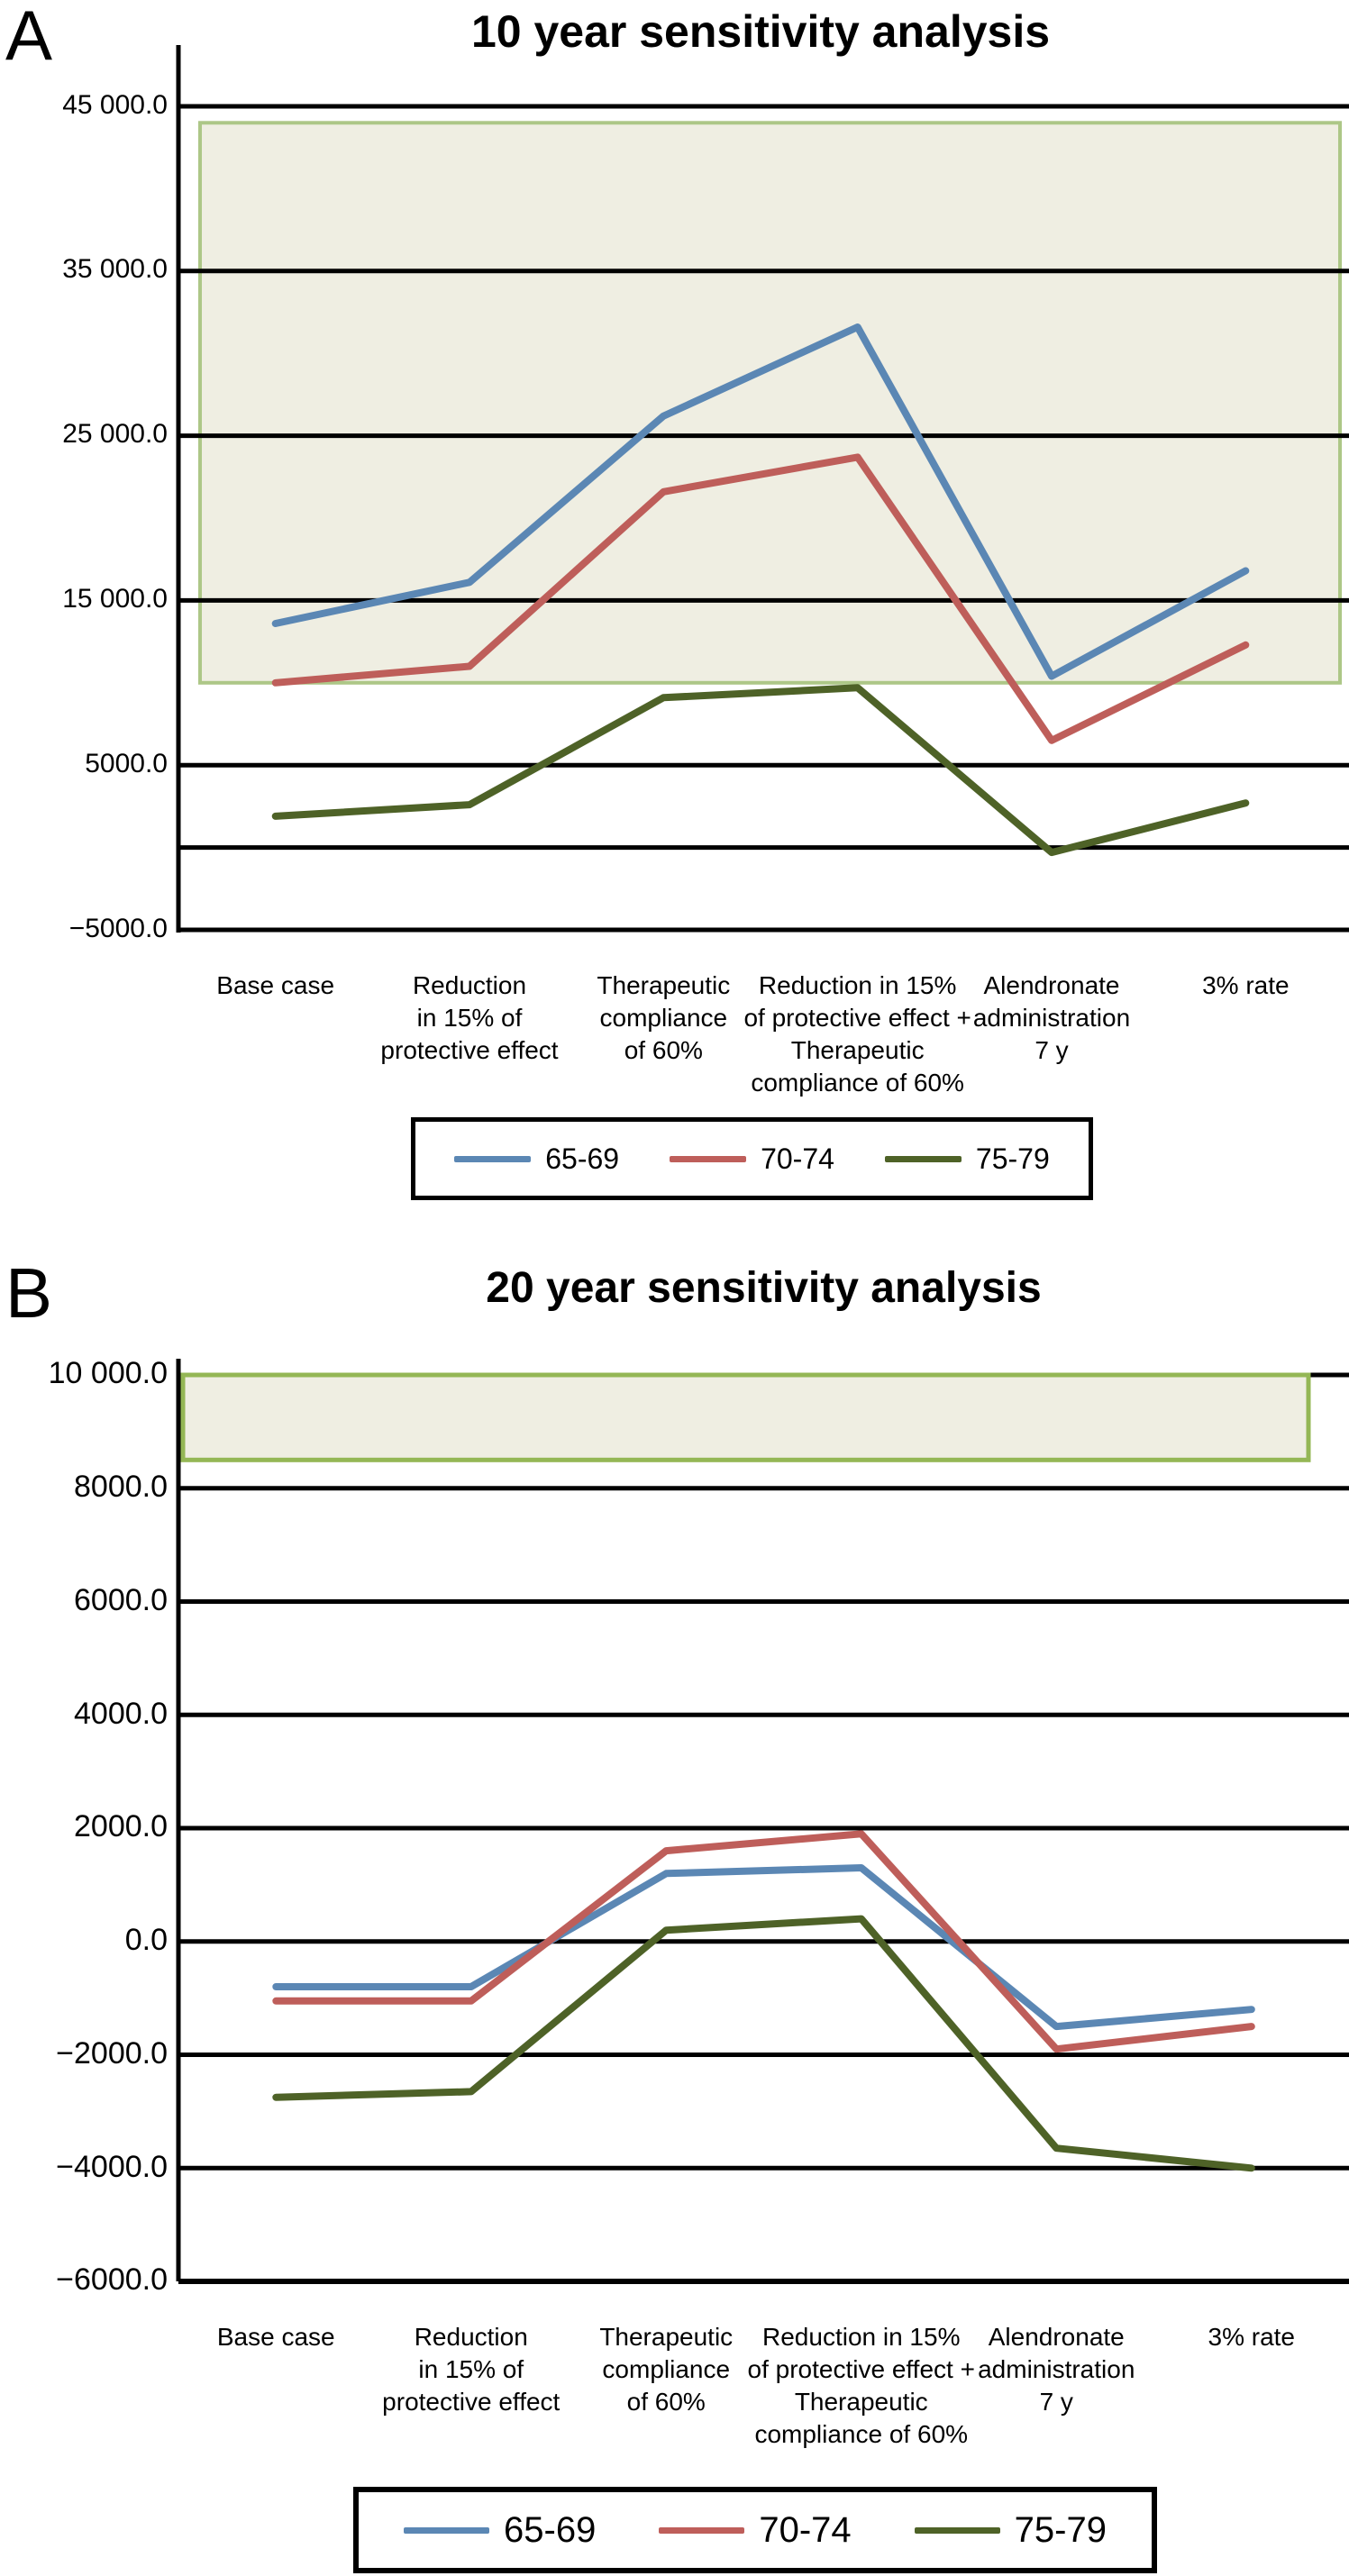 The height and width of the screenshot is (2576, 1349). Describe the element at coordinates (121, 1713) in the screenshot. I see `y-tick-label: 4000.0` at that location.